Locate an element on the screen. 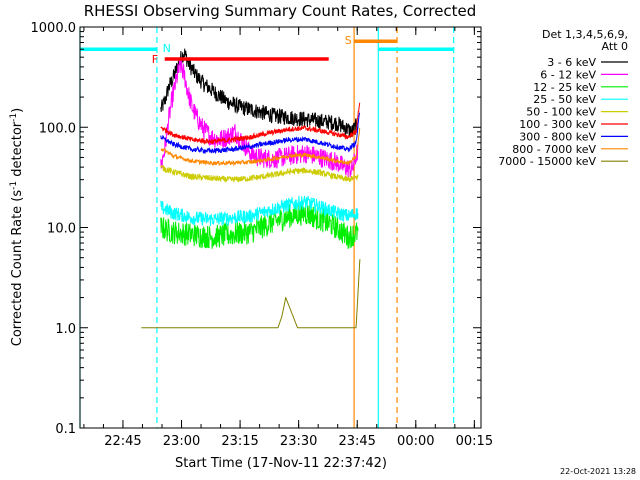 This screenshot has height=480, width=640. x-tick-label: 23:30 is located at coordinates (298, 441).